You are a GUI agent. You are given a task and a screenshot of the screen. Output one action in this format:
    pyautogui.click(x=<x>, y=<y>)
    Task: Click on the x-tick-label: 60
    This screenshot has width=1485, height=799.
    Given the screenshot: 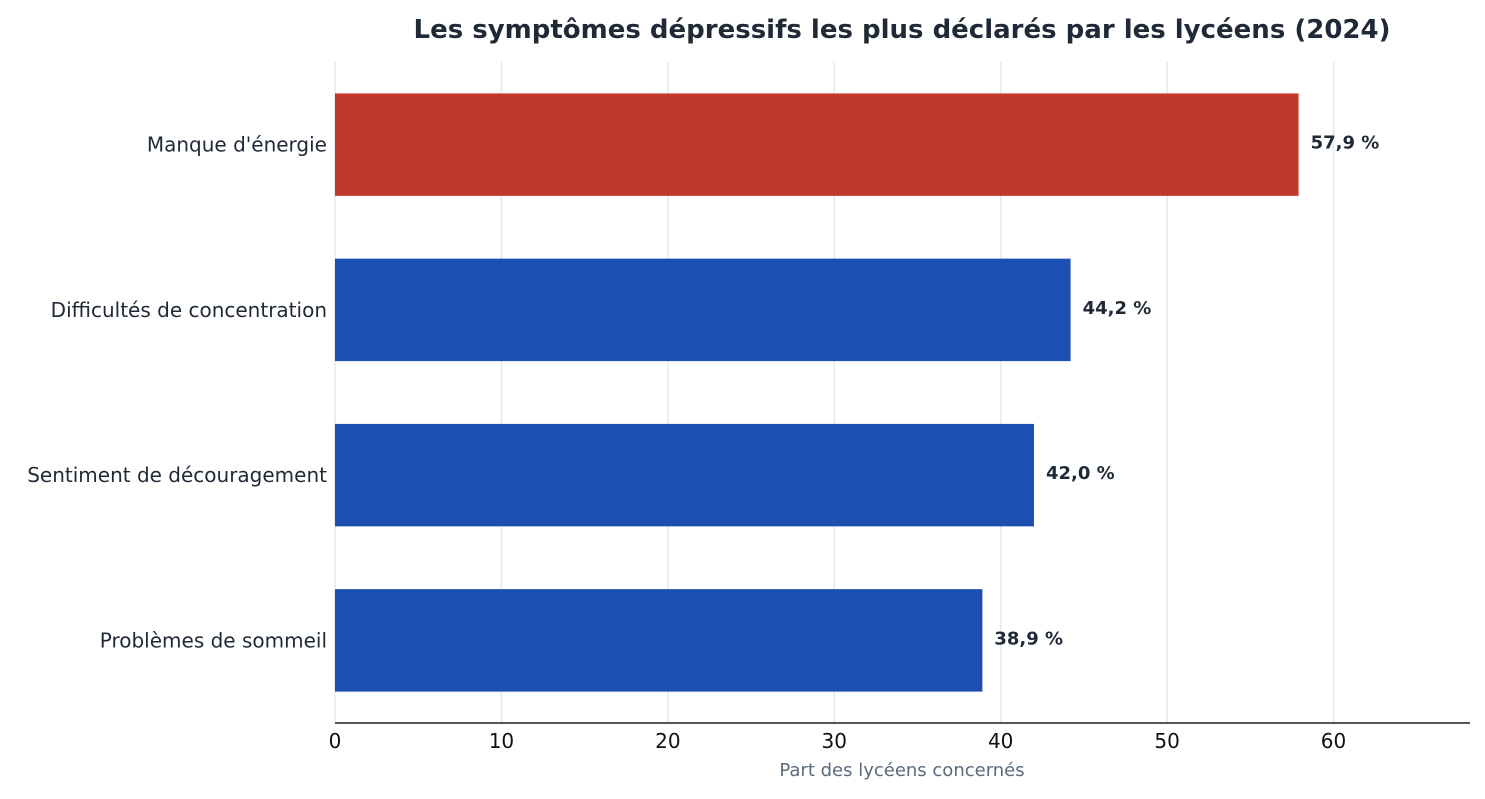 What is the action you would take?
    pyautogui.click(x=1333, y=741)
    